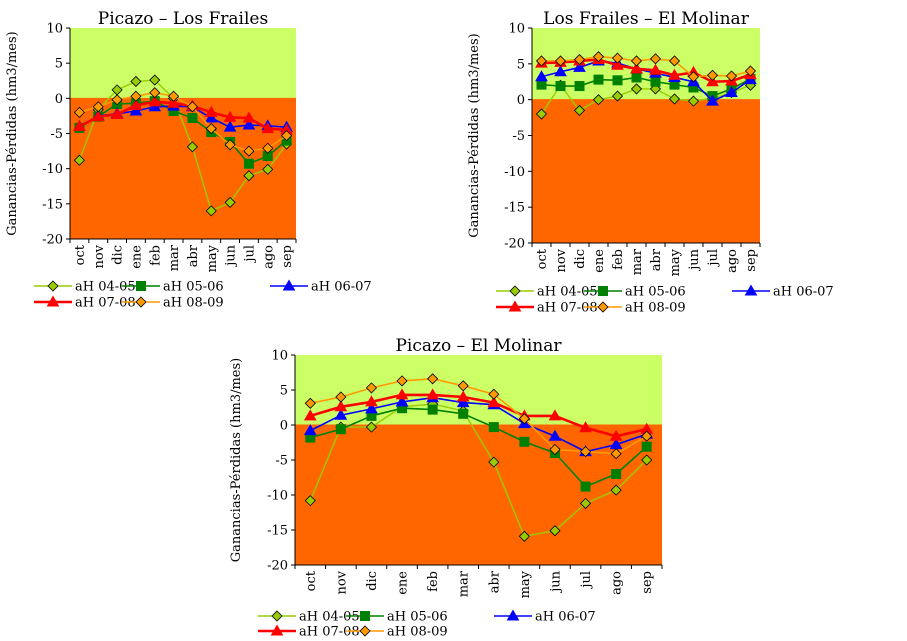 The height and width of the screenshot is (641, 907). What do you see at coordinates (85, 303) in the screenshot?
I see `legend-entry: aH 07-08` at bounding box center [85, 303].